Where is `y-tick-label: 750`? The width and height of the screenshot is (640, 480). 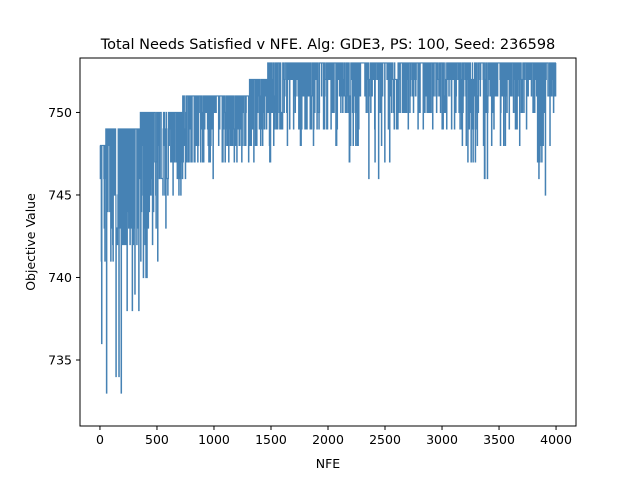
y-tick-label: 750 is located at coordinates (60, 112).